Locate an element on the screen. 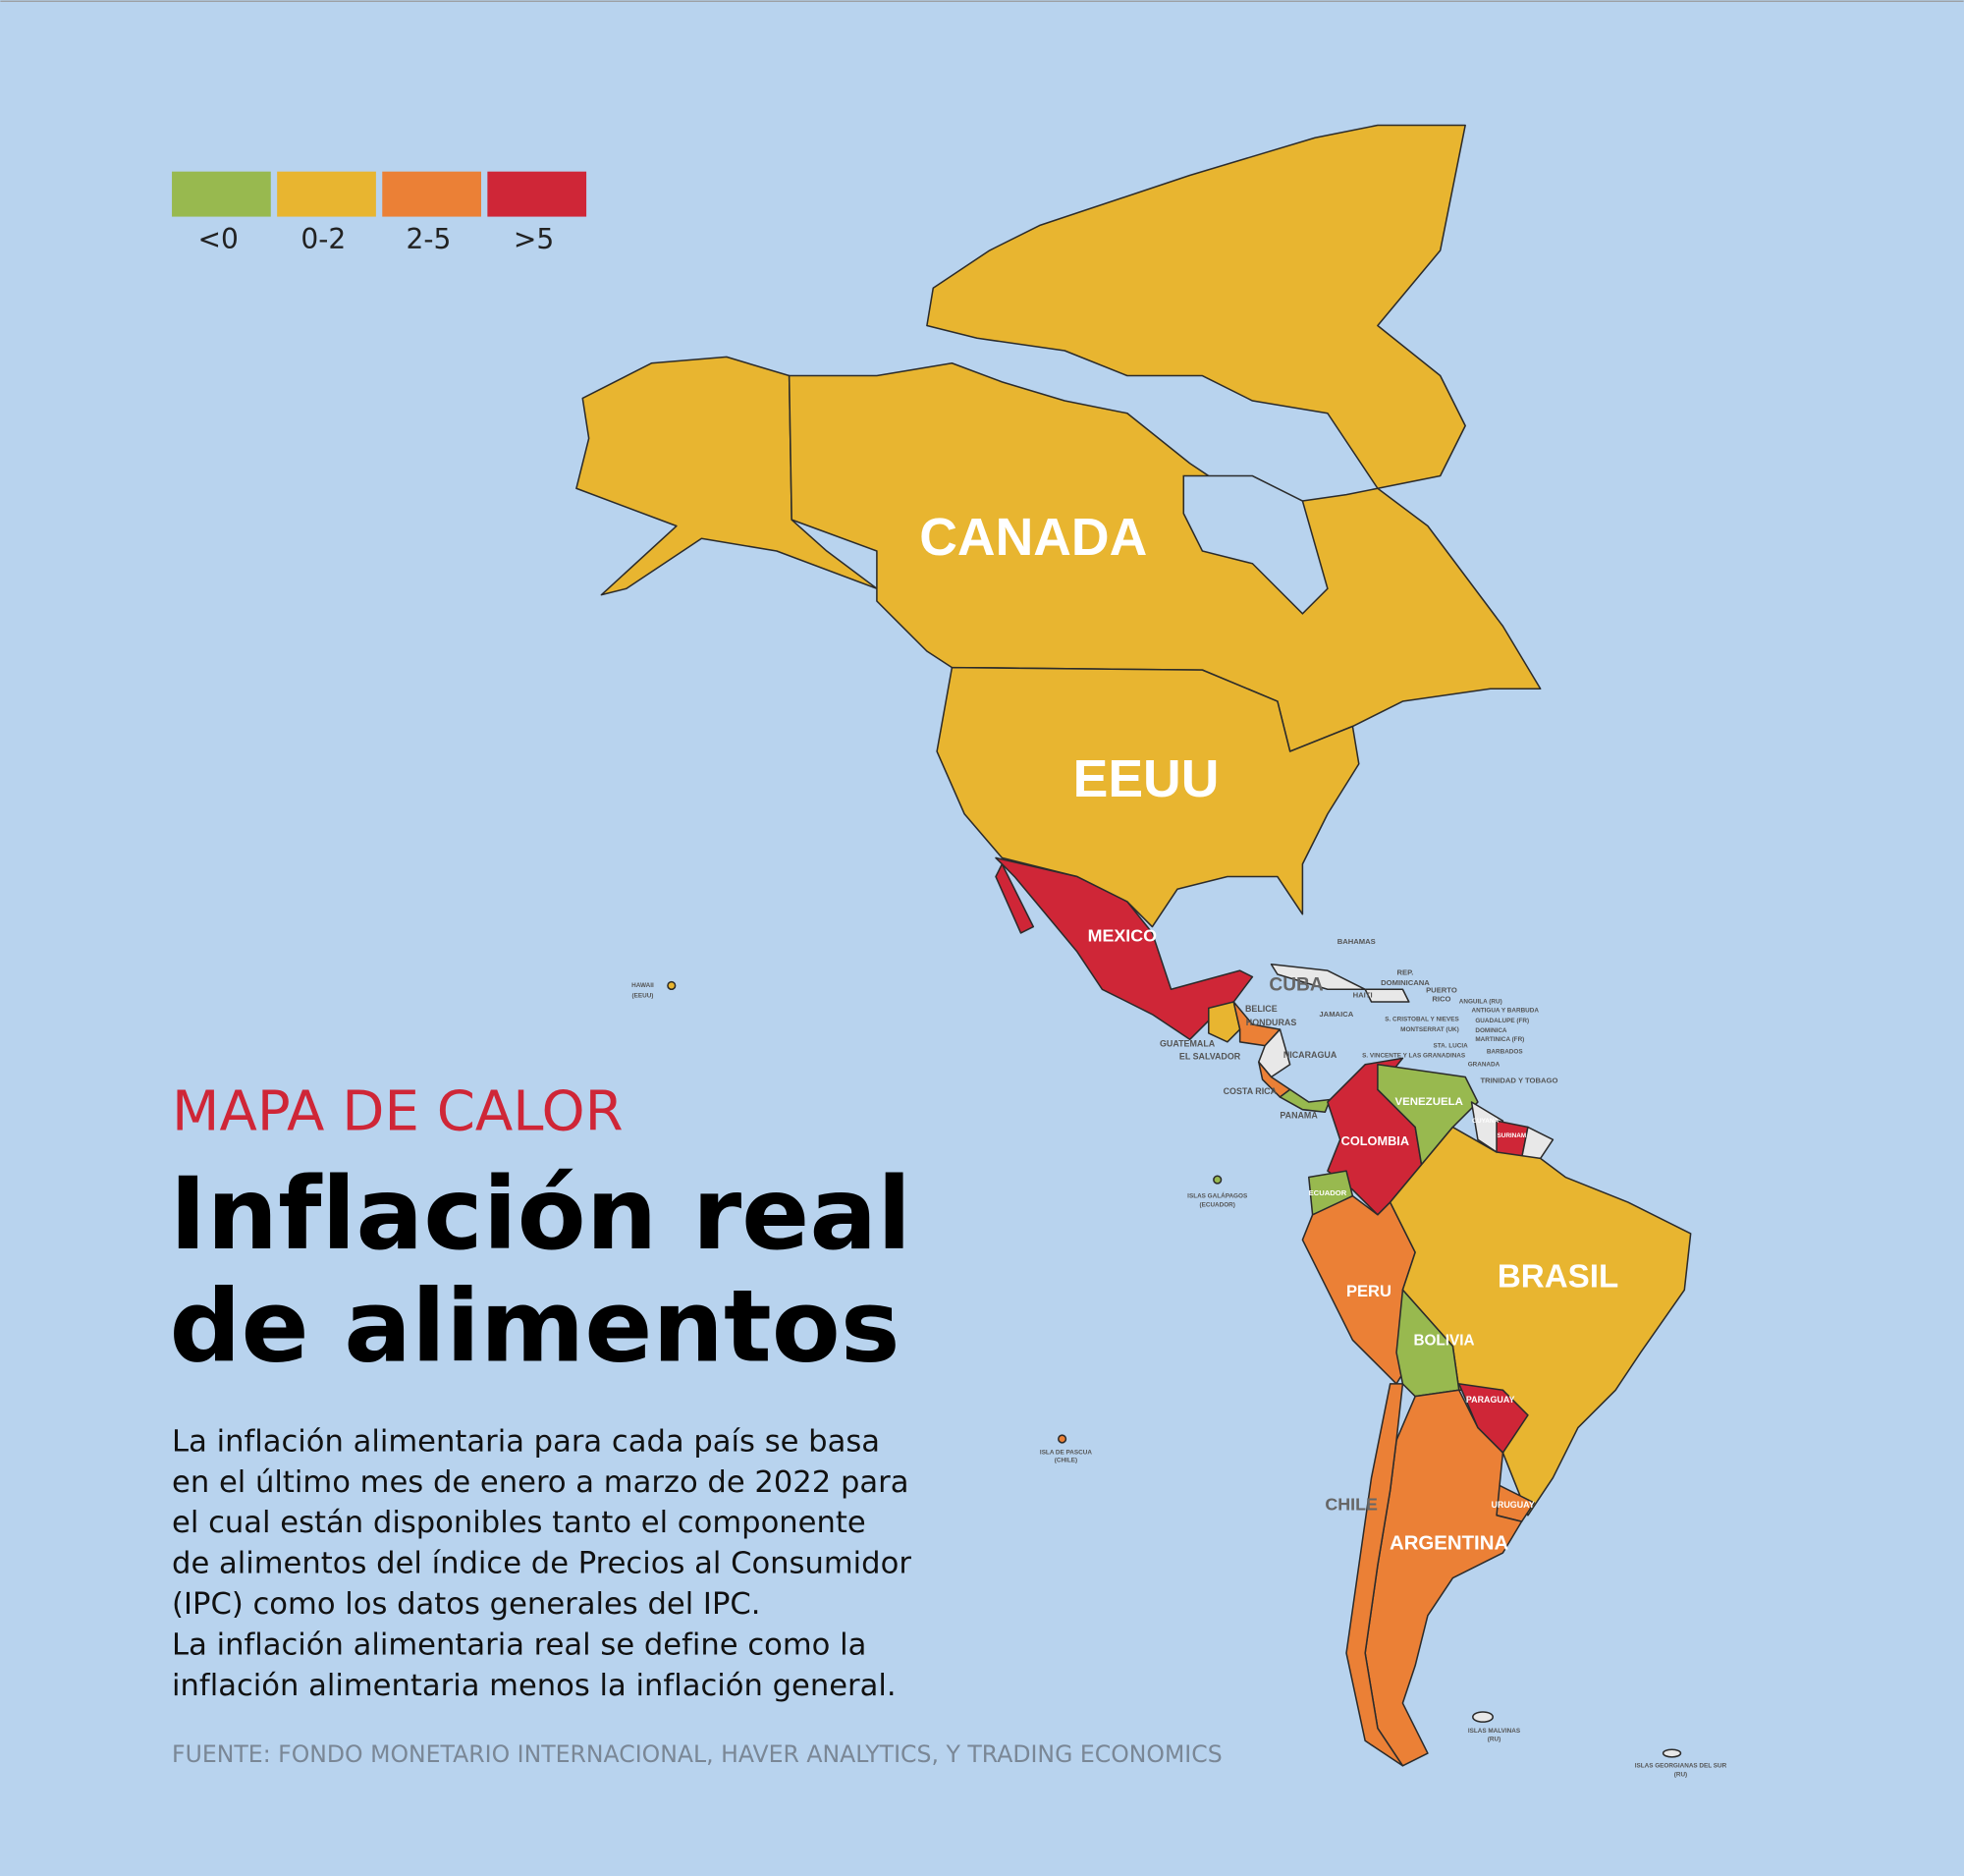 The width and height of the screenshot is (1964, 1876). hawaii-island is located at coordinates (672, 985).